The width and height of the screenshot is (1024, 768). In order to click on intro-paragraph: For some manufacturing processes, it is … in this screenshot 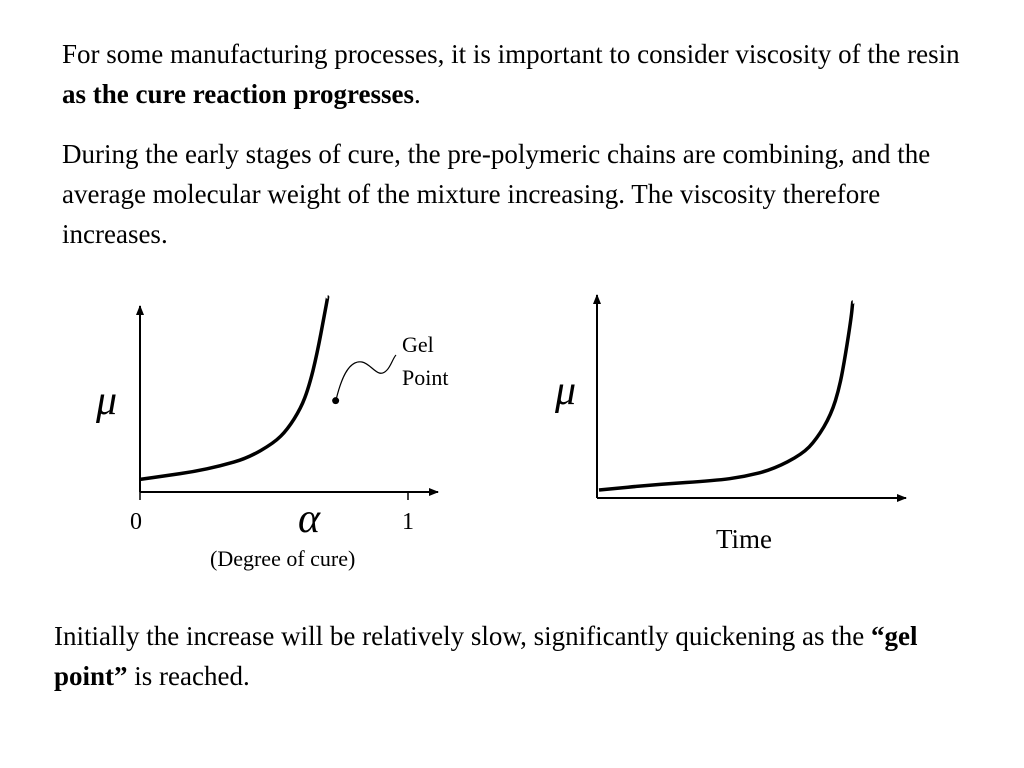, I will do `click(512, 74)`.